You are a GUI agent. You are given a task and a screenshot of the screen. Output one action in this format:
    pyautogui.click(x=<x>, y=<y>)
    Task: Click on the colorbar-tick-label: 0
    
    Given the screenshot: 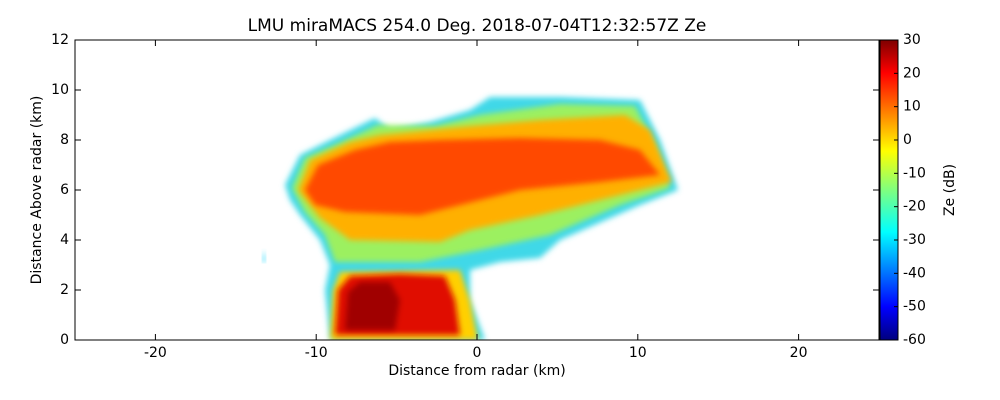 What is the action you would take?
    pyautogui.click(x=907, y=140)
    